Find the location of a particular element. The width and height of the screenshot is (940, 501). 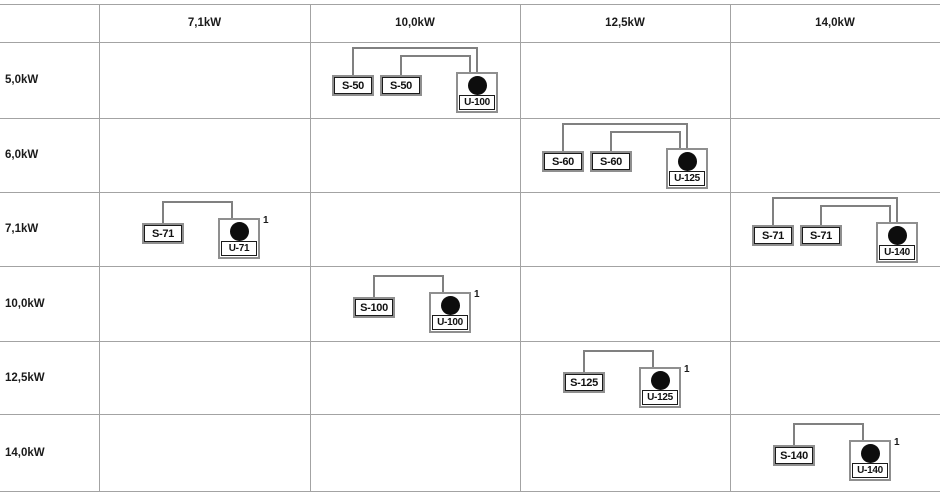

slave-unit-label: S-100 is located at coordinates (374, 307).